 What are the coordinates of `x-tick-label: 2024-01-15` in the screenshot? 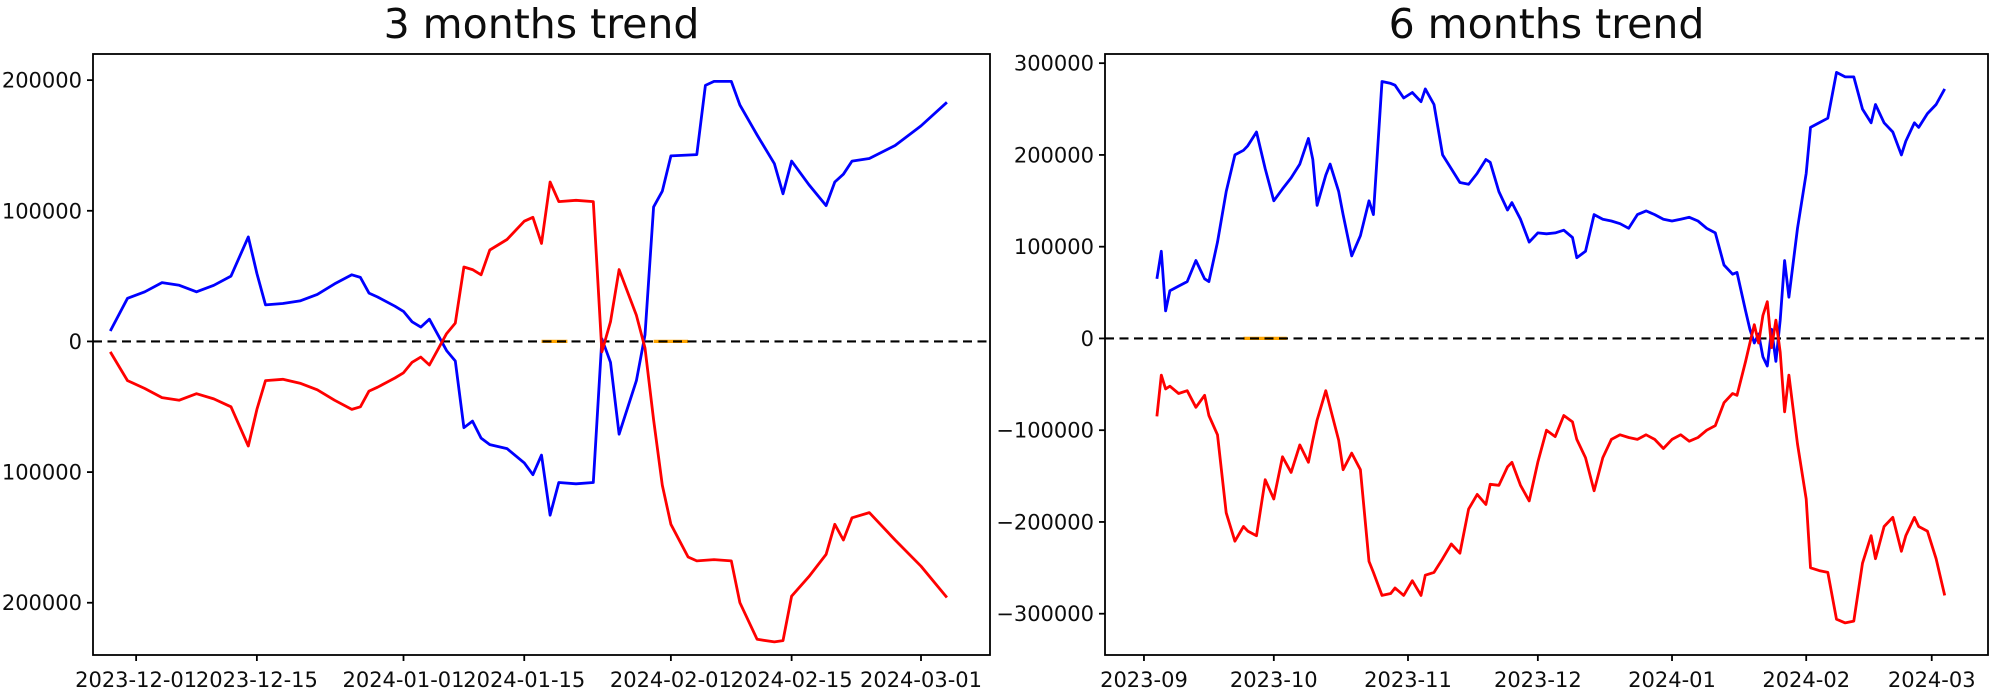 It's located at (524, 680).